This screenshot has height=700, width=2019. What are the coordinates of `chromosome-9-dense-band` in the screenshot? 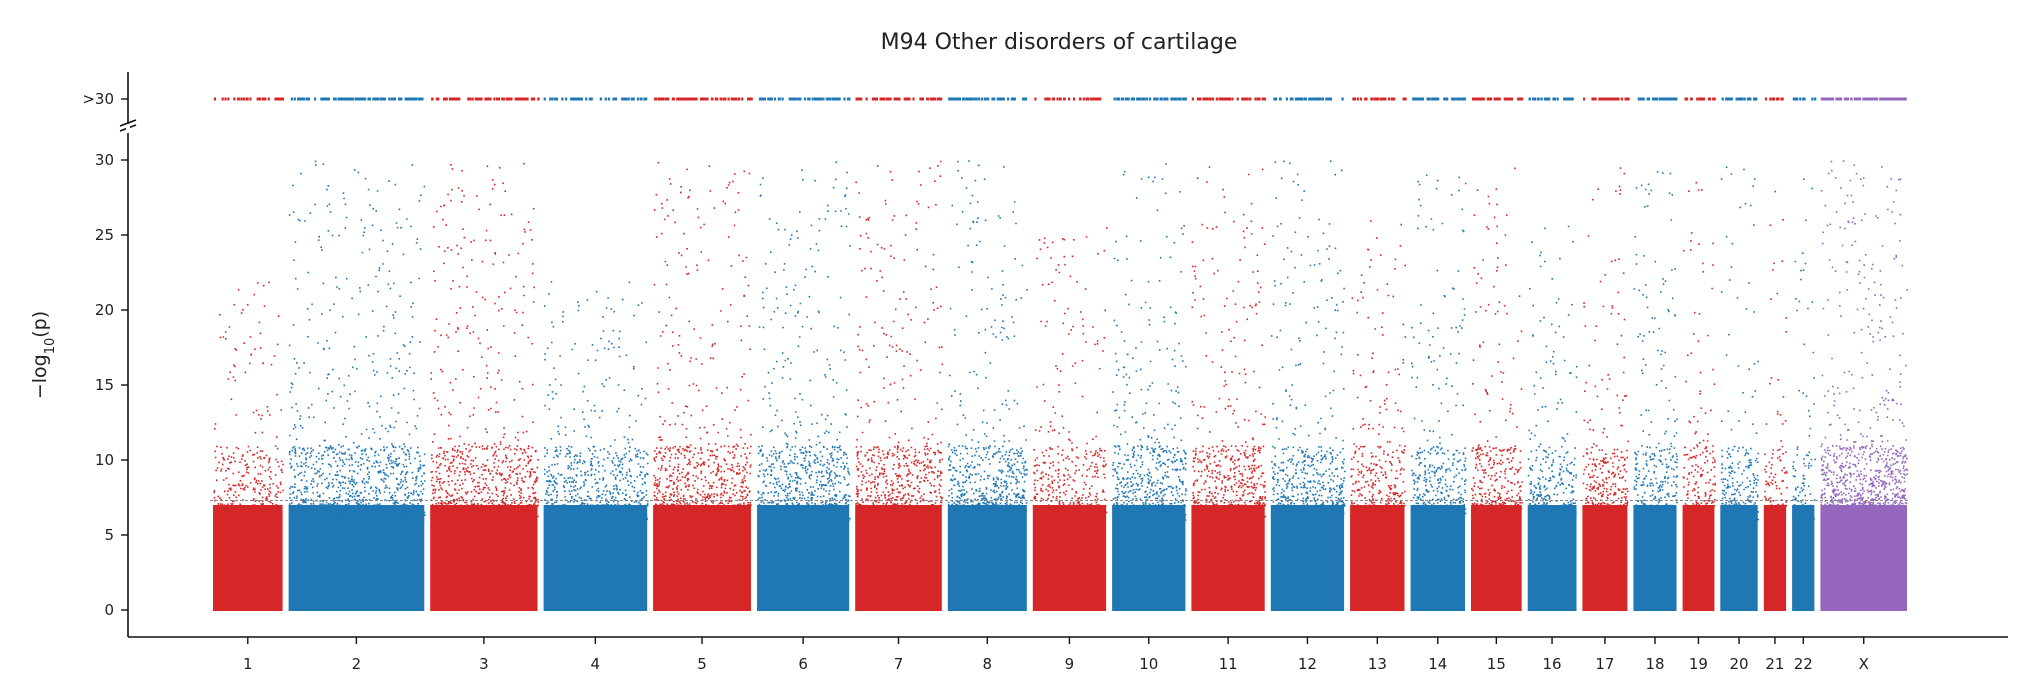 It's located at (1069, 558).